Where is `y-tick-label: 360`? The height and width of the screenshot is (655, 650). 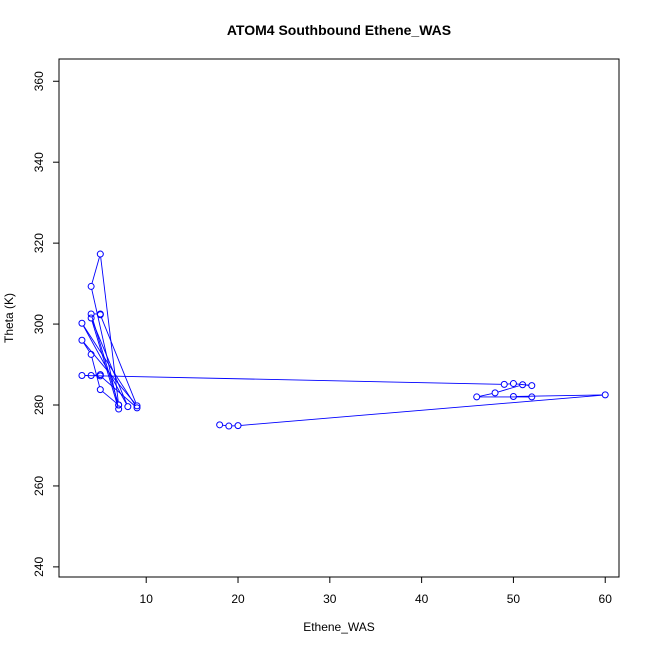 y-tick-label: 360 is located at coordinates (39, 81).